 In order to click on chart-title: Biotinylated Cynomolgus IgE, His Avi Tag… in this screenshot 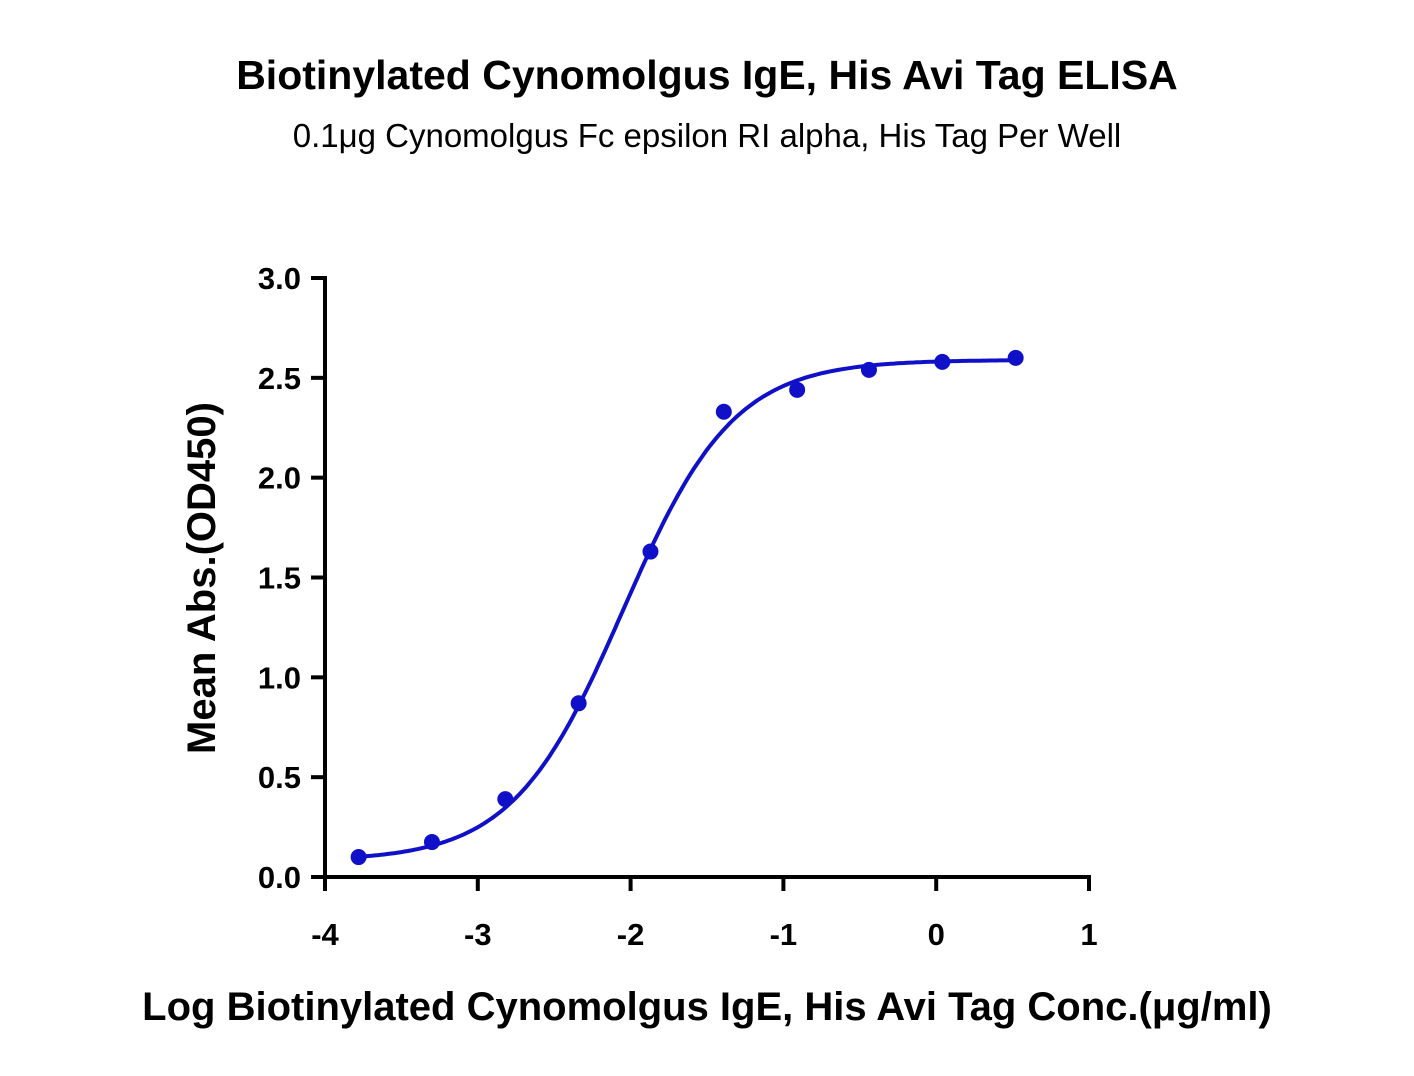, I will do `click(707, 75)`.